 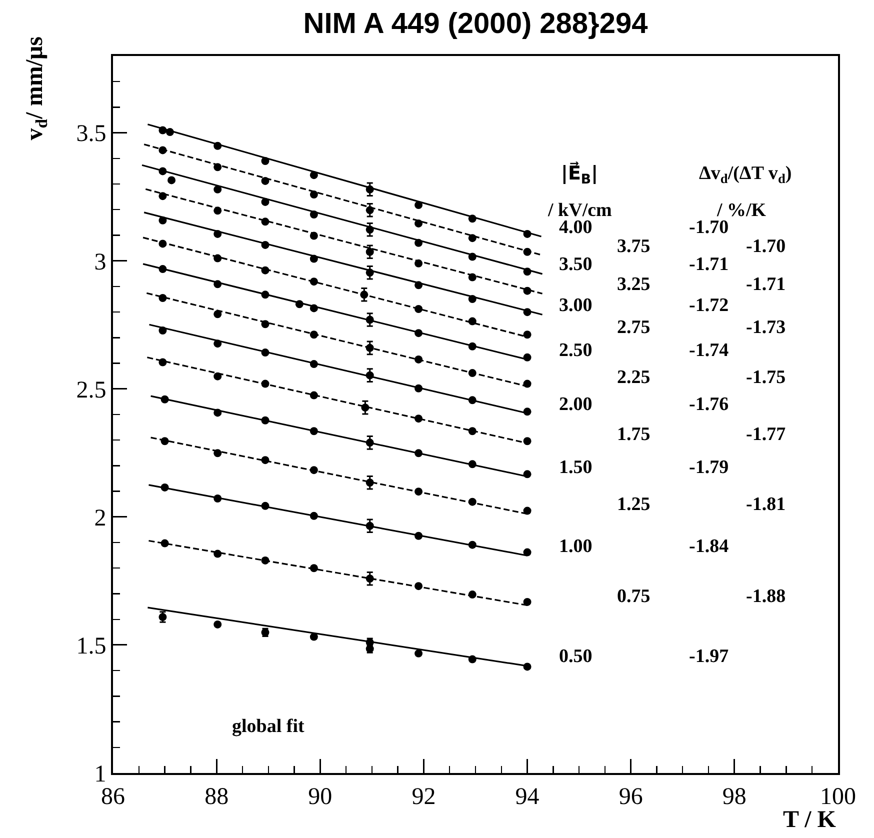 What do you see at coordinates (475, 24) in the screenshot?
I see `chart-title: NIM A 449 (2000) 288}294` at bounding box center [475, 24].